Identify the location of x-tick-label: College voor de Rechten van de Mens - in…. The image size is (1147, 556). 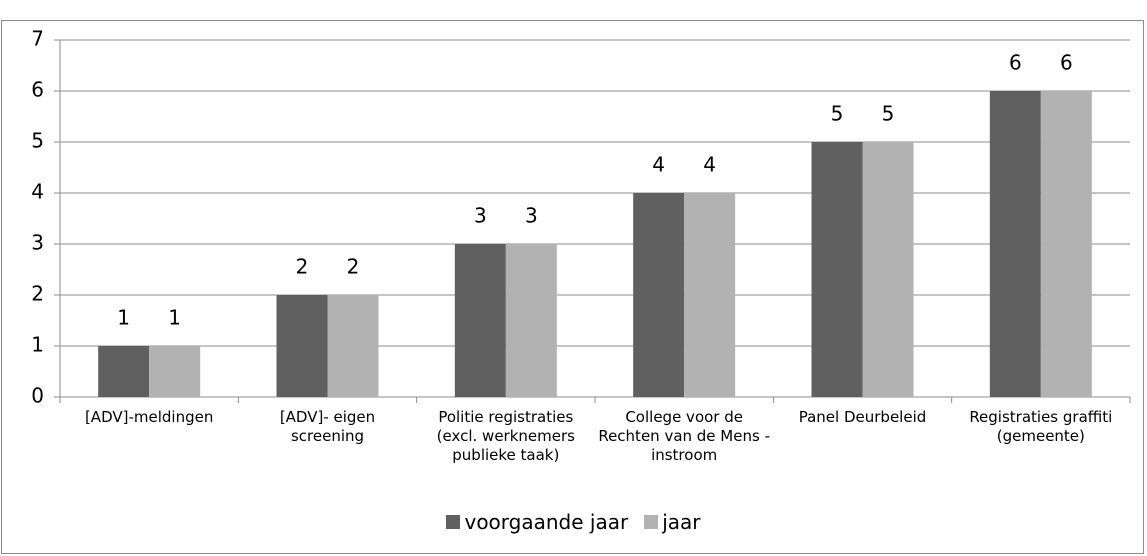
(684, 436).